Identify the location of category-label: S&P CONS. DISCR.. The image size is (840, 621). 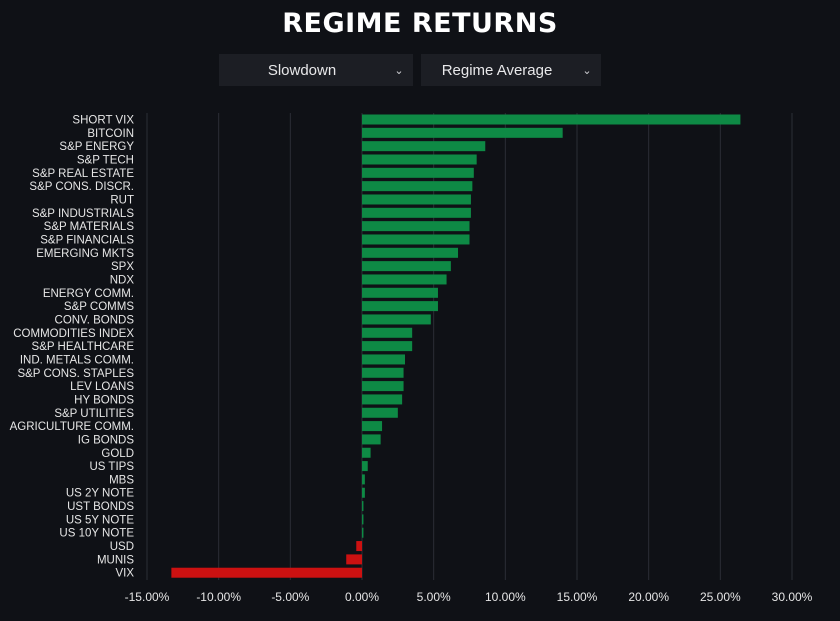
(81, 187).